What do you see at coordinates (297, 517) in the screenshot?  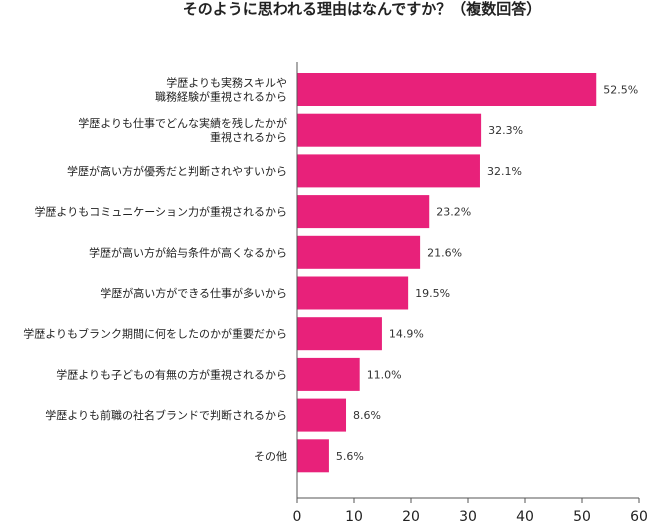 I see `x-tick-label-0: 0` at bounding box center [297, 517].